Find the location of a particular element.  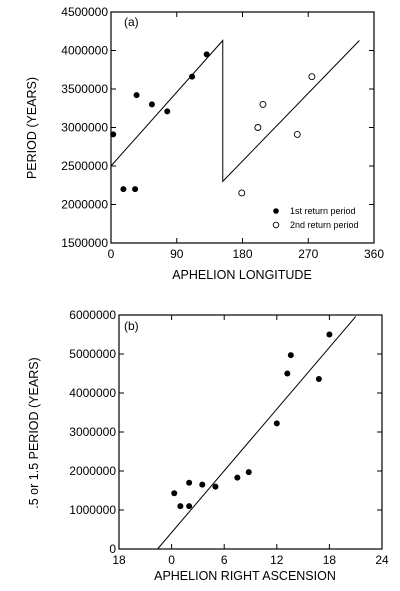

x-tick-label: 12 is located at coordinates (277, 560).